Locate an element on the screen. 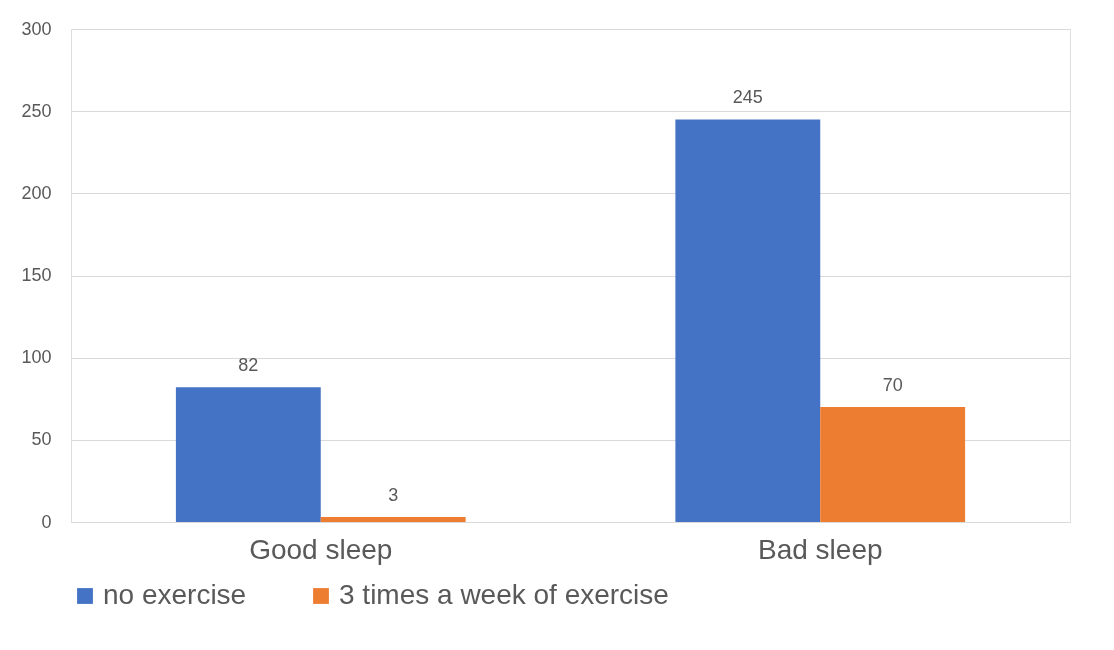 This screenshot has height=650, width=1114. y-tick-label: 100 is located at coordinates (36, 357).